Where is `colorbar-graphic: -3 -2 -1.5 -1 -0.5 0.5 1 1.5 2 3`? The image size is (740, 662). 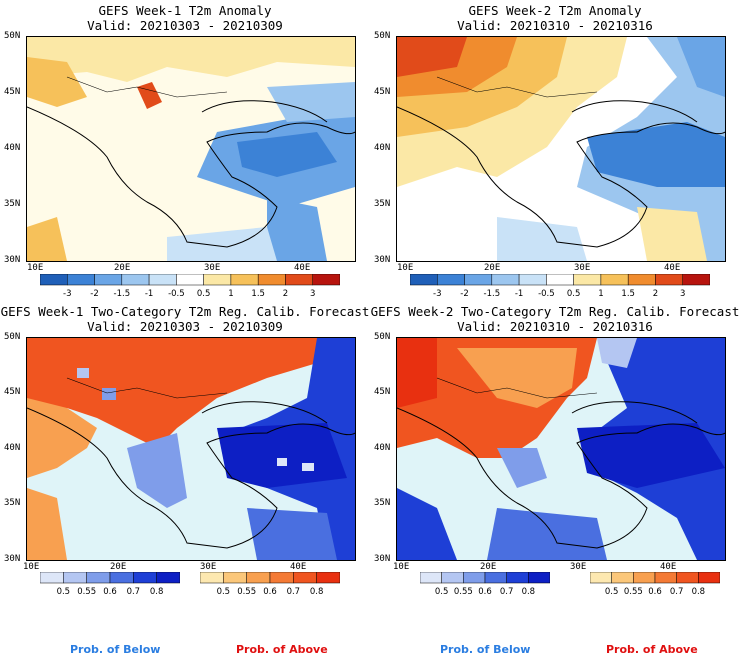
colorbar-graphic: -3 -2 -1.5 -1 -0.5 0.5 1 1.5 2 3 is located at coordinates (560, 286).